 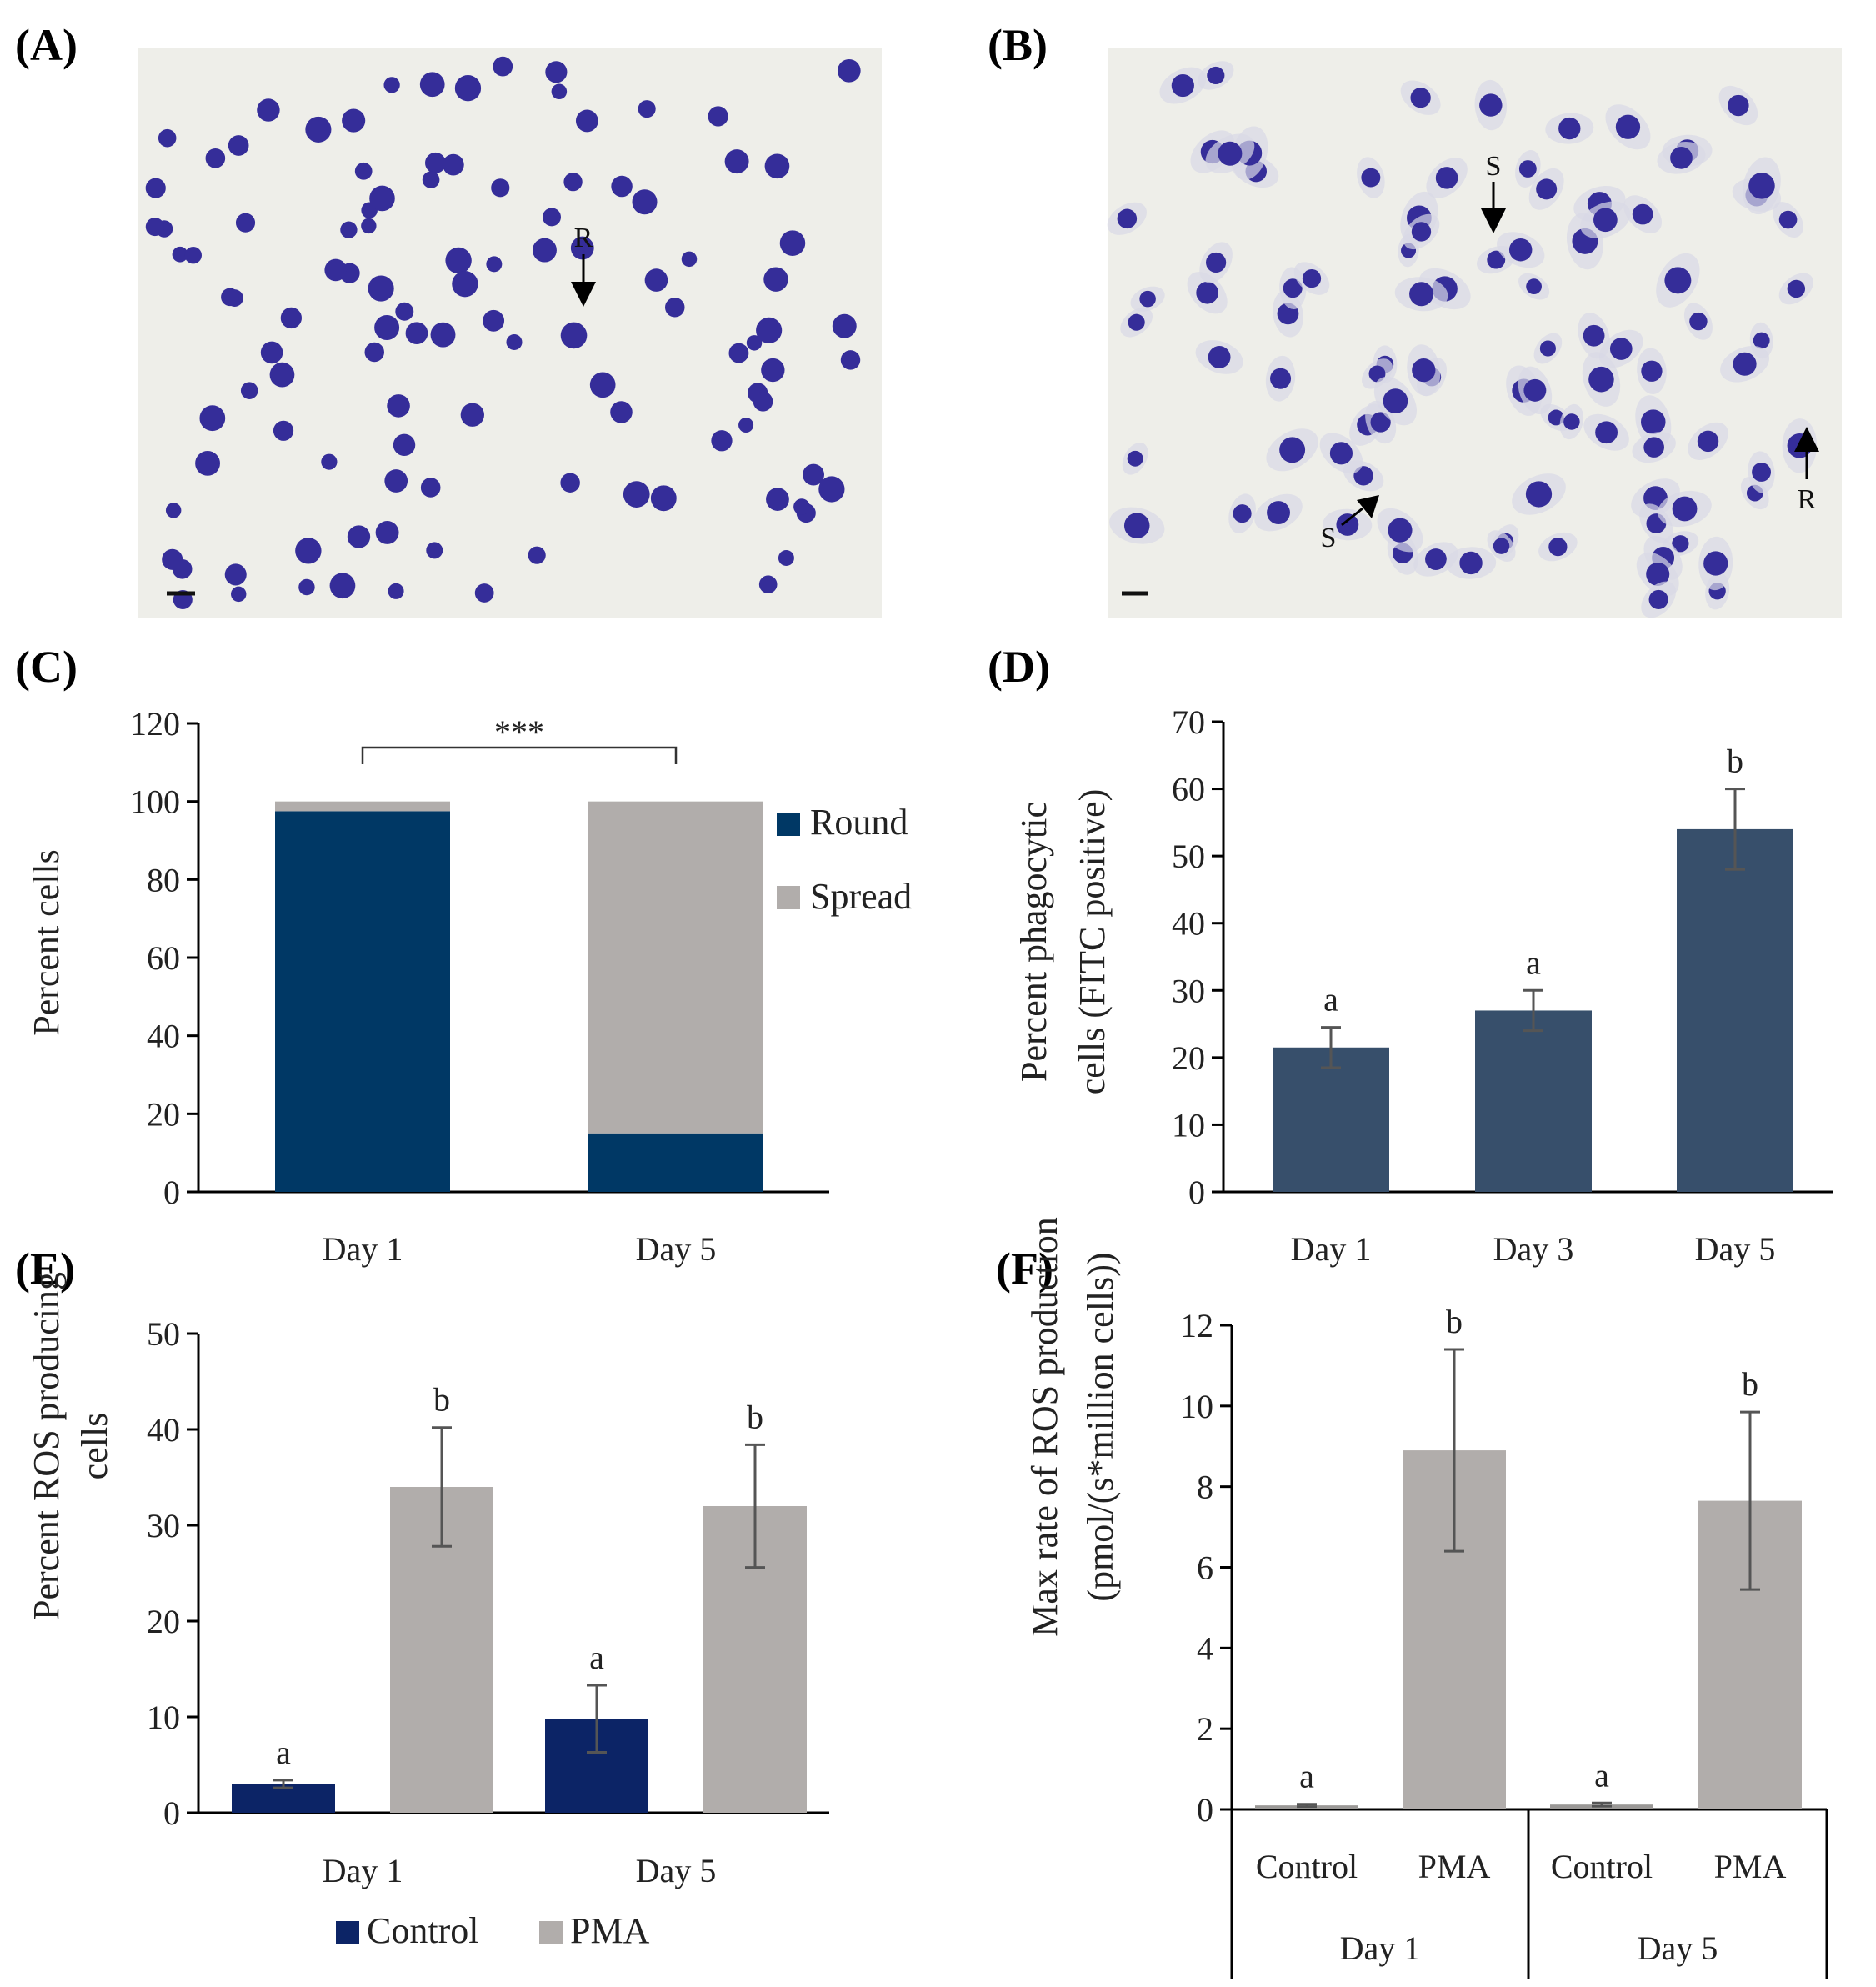 I want to click on d-xlabel-2: Day 5, so click(x=1735, y=1249).